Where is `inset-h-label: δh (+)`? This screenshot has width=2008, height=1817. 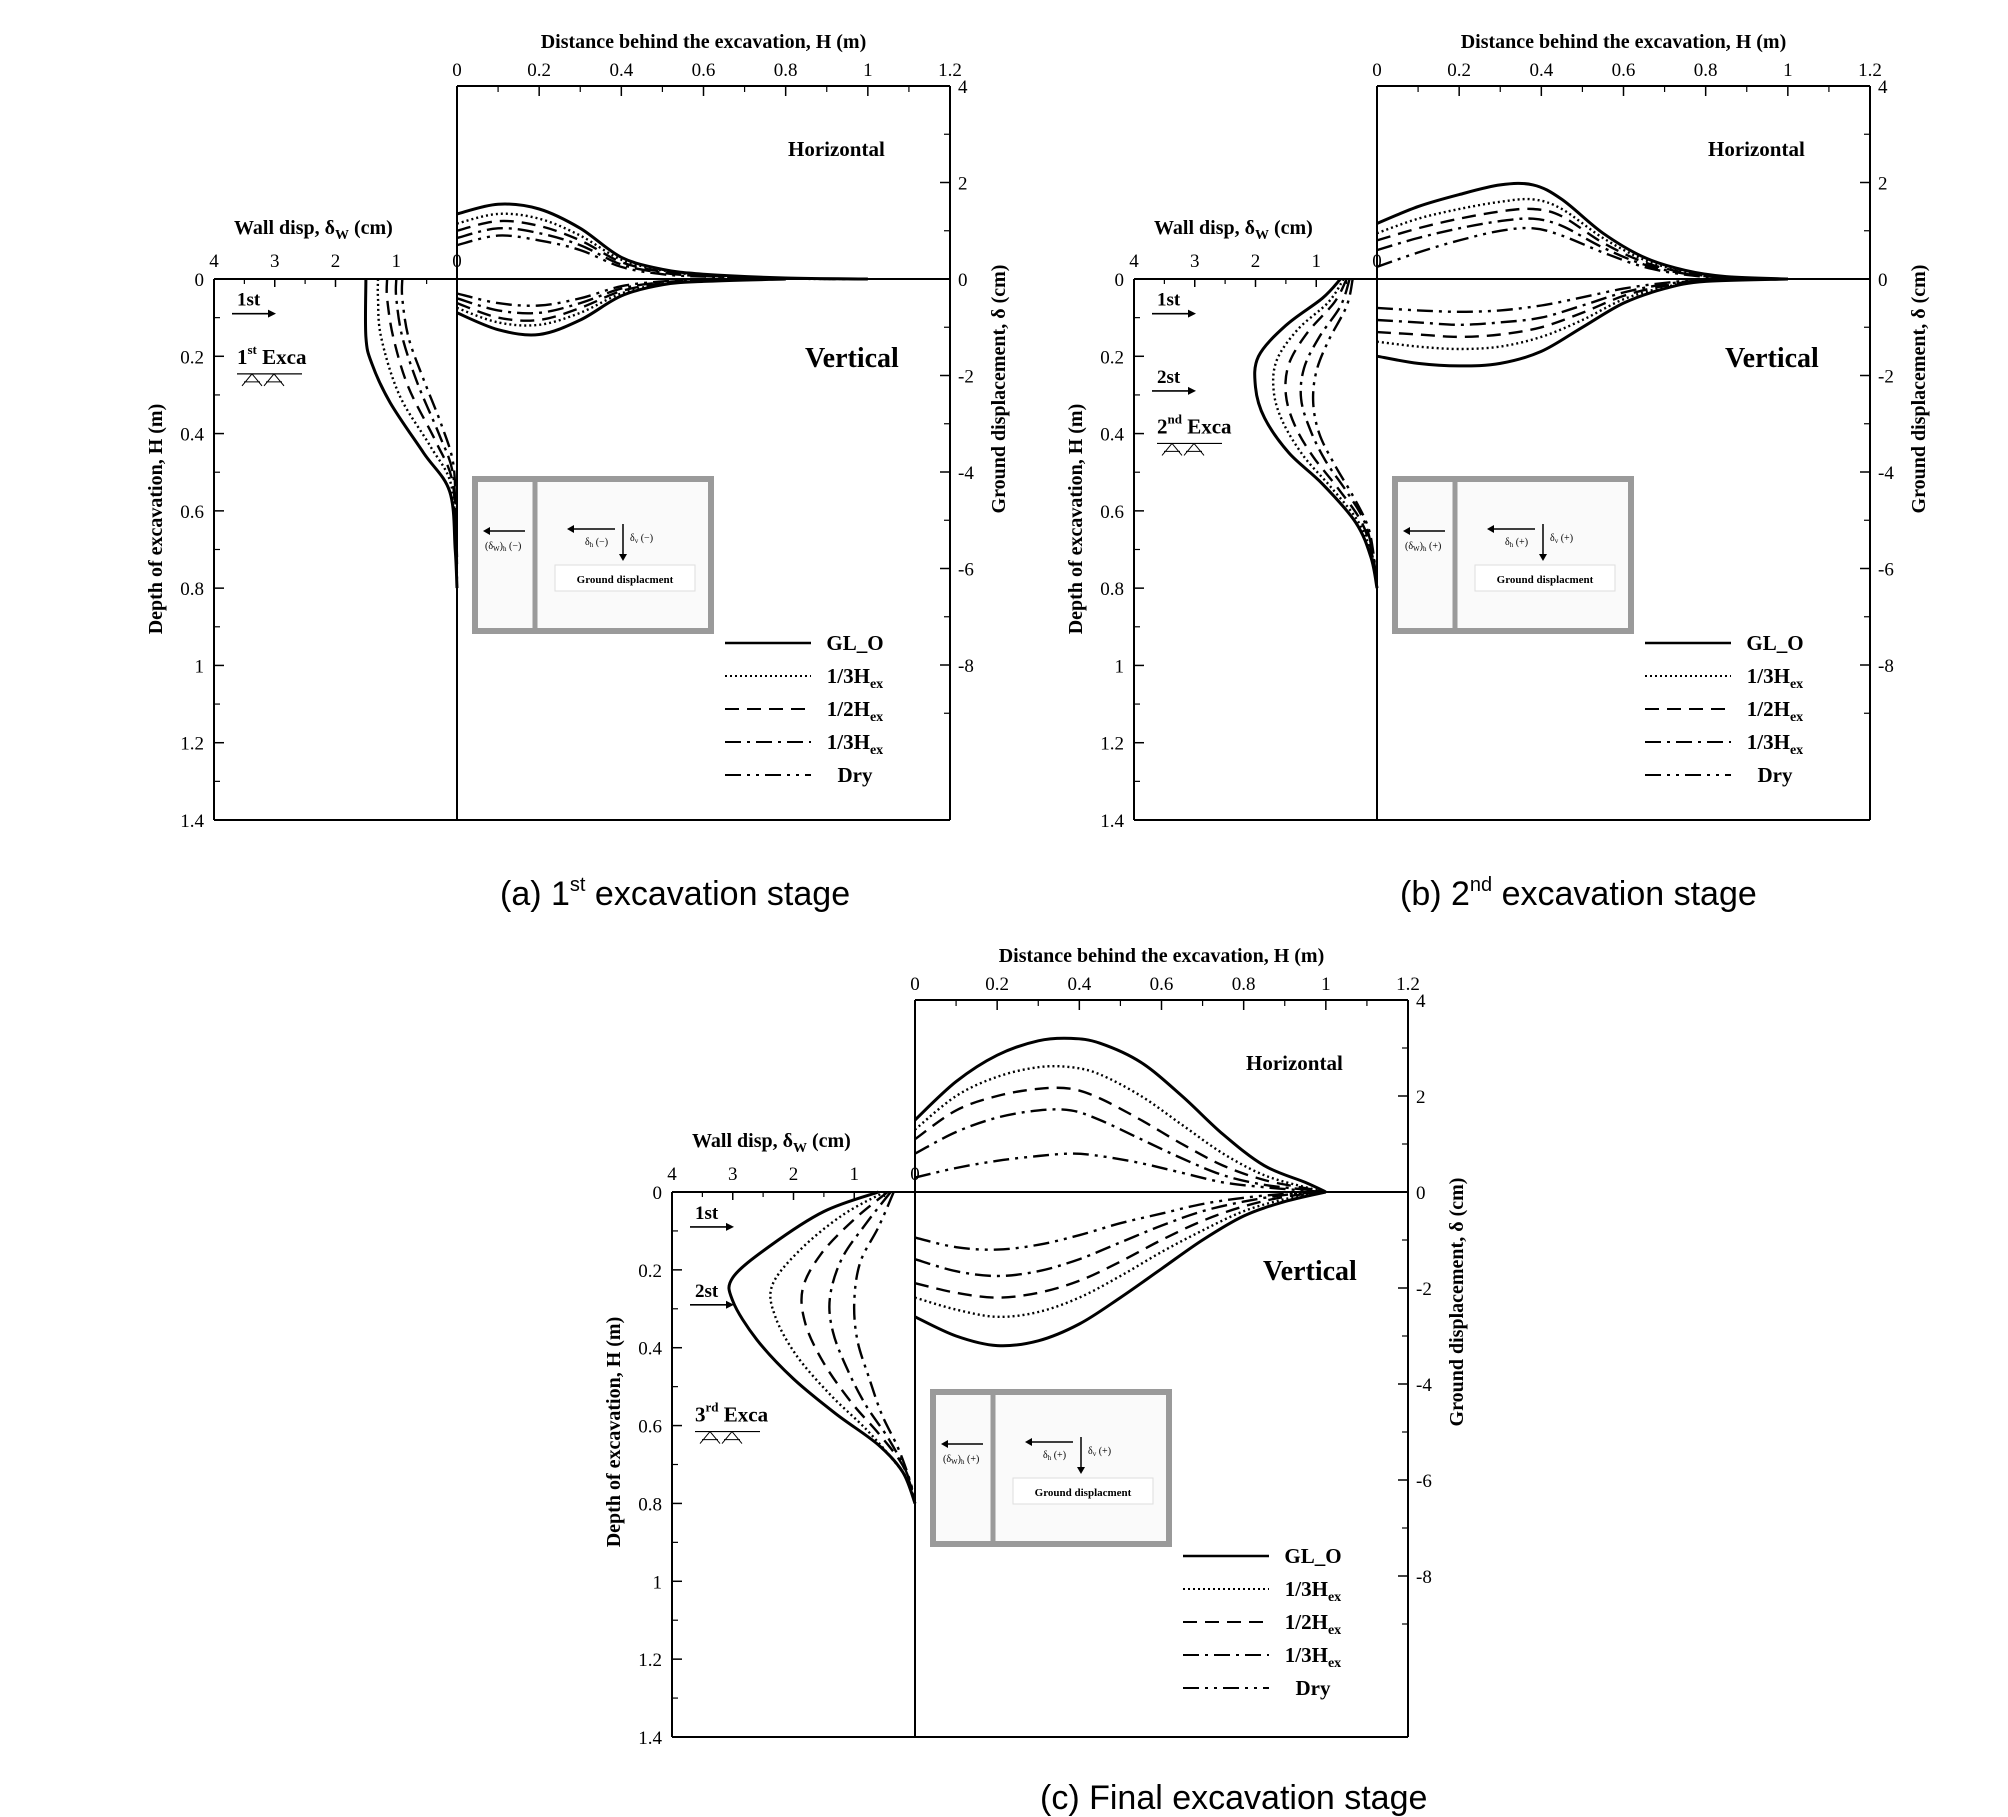
inset-h-label: δh (+) is located at coordinates (1516, 543).